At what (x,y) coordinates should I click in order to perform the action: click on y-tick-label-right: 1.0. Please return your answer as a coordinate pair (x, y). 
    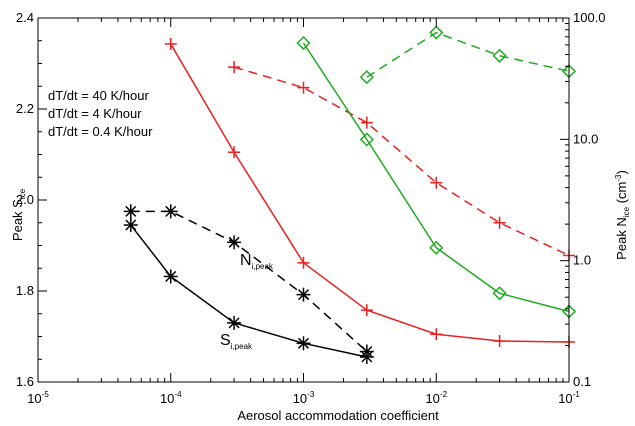
    Looking at the image, I should click on (582, 260).